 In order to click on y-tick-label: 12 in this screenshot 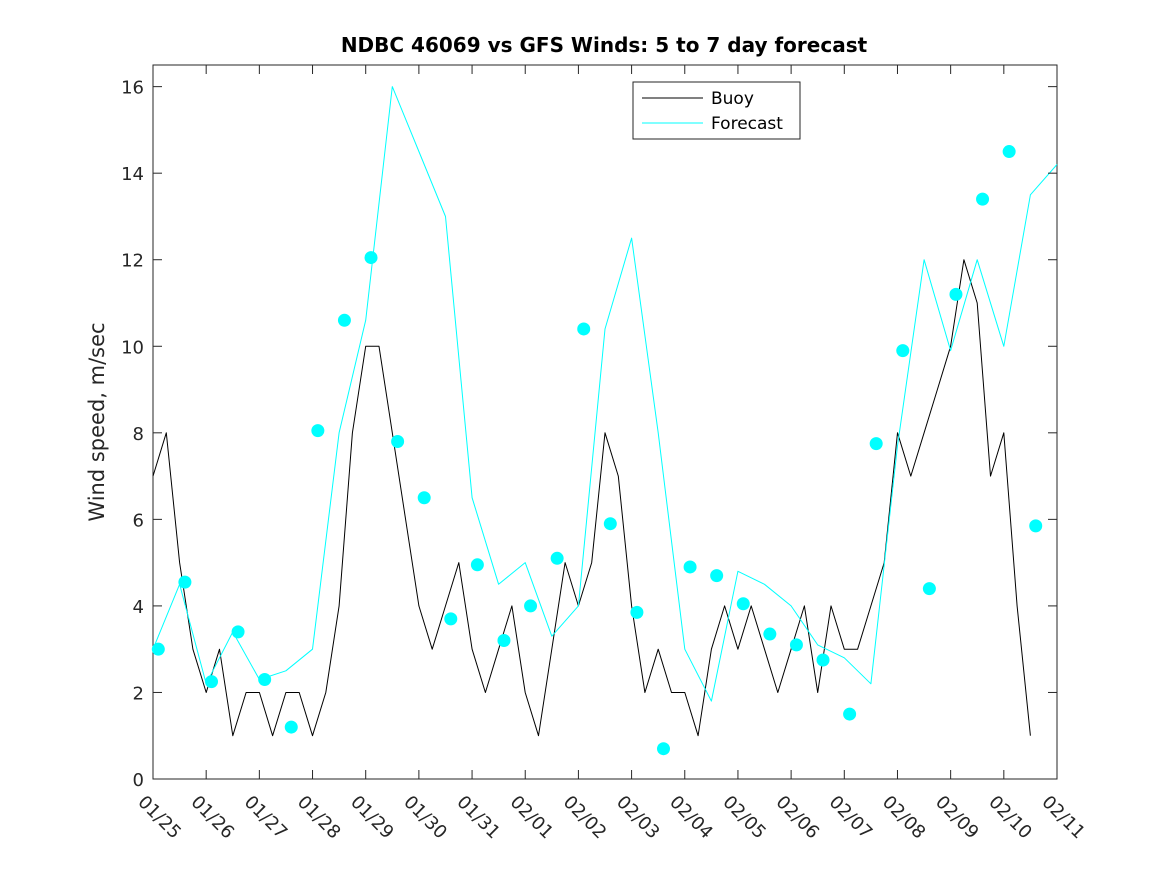, I will do `click(132, 261)`.